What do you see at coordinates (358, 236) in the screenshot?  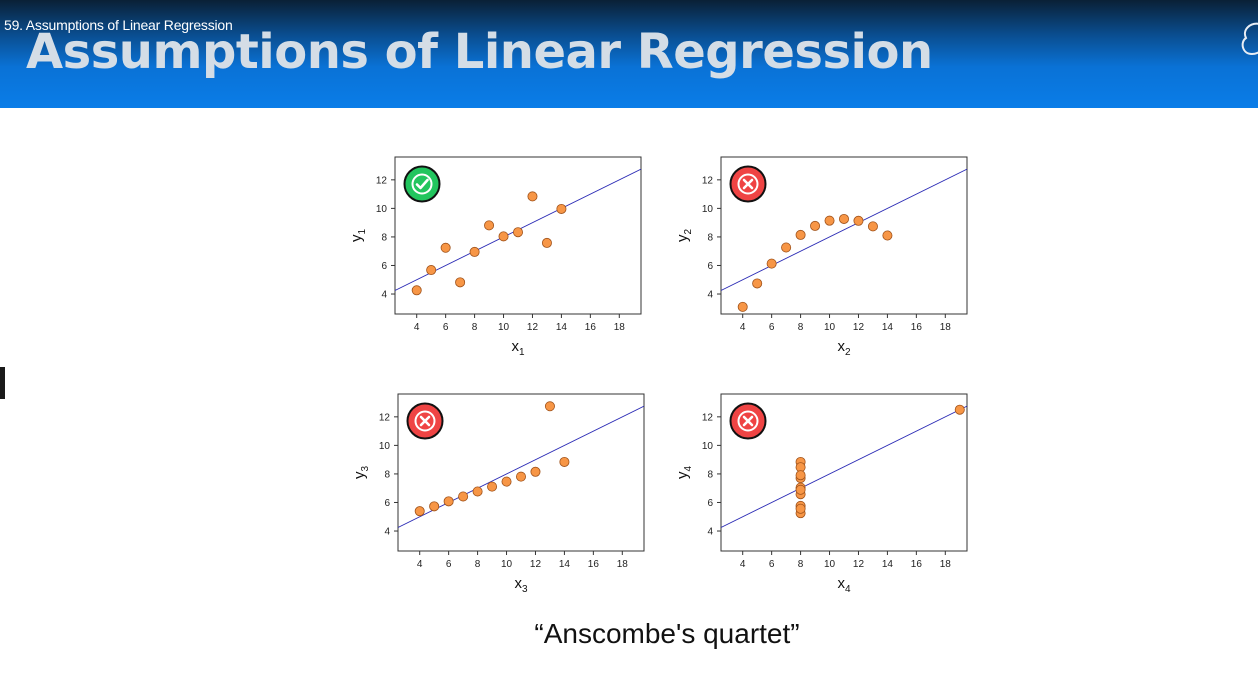 I see `y-axis-label: y1` at bounding box center [358, 236].